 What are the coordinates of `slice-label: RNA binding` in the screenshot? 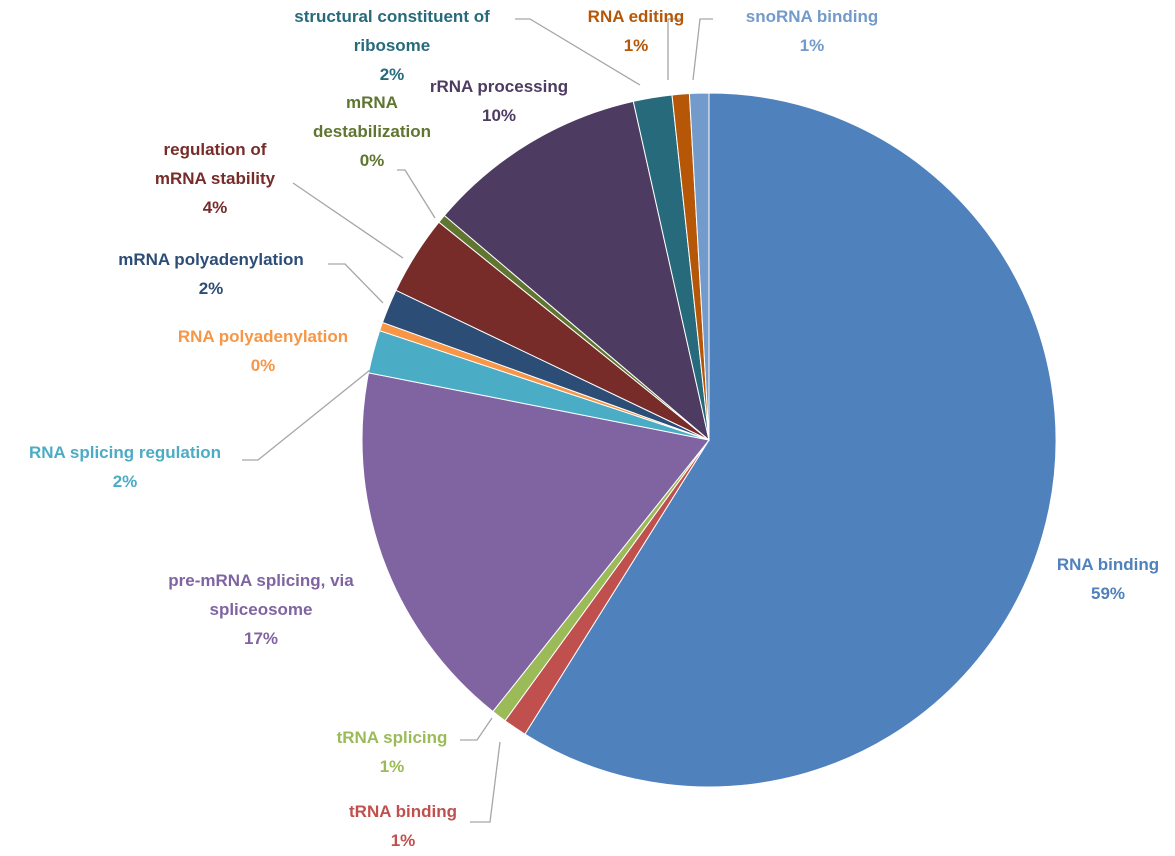 It's located at (1108, 564).